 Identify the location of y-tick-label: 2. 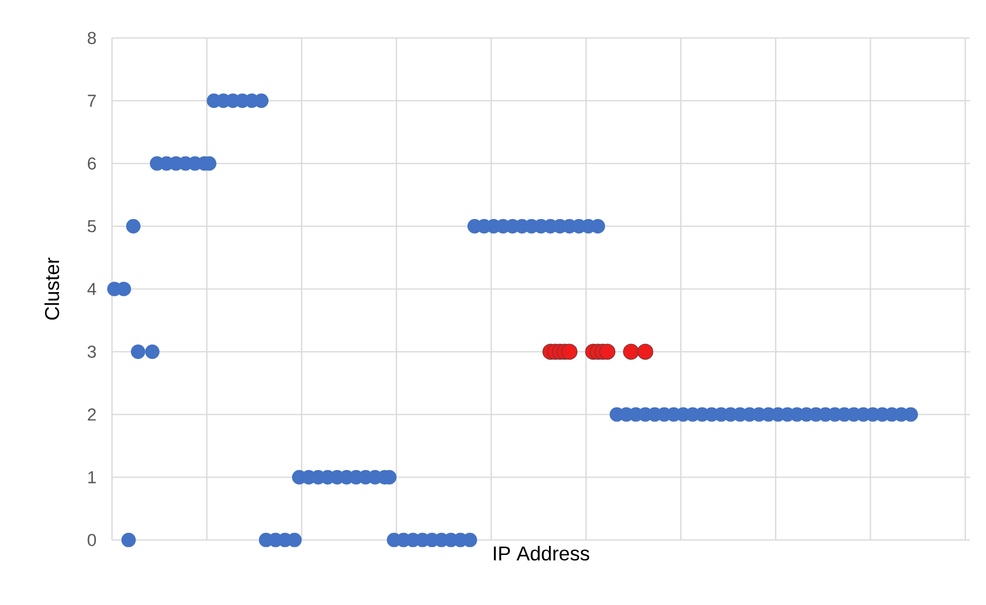
(92, 414).